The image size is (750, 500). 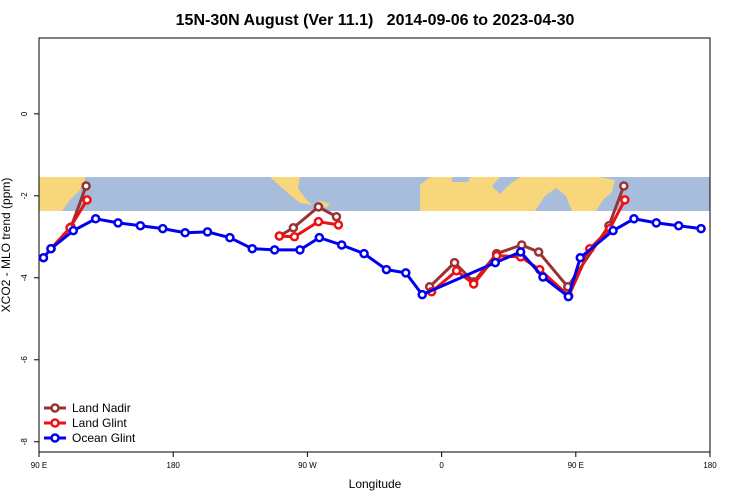 What do you see at coordinates (6, 245) in the screenshot?
I see `y-axis-label: XCO2 - MLO trend (ppm)` at bounding box center [6, 245].